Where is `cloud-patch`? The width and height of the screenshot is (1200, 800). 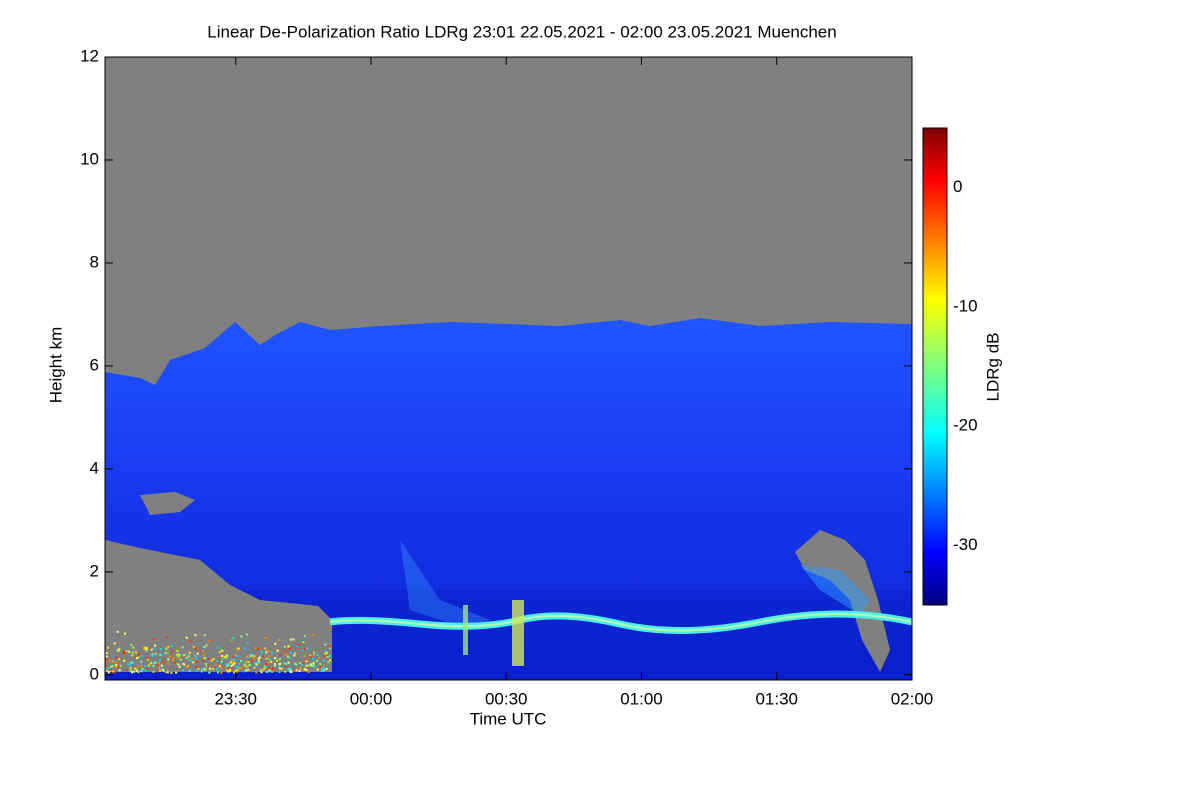
cloud-patch is located at coordinates (835, 590).